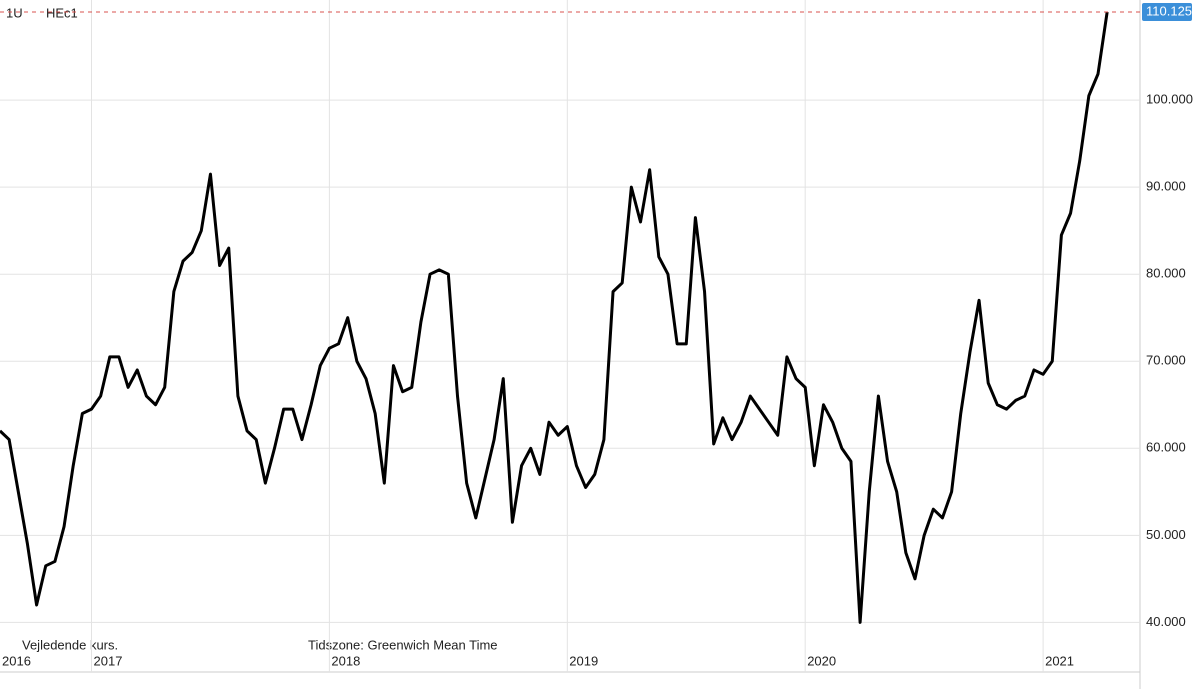  What do you see at coordinates (1059, 660) in the screenshot?
I see `x-tick-label: 2021` at bounding box center [1059, 660].